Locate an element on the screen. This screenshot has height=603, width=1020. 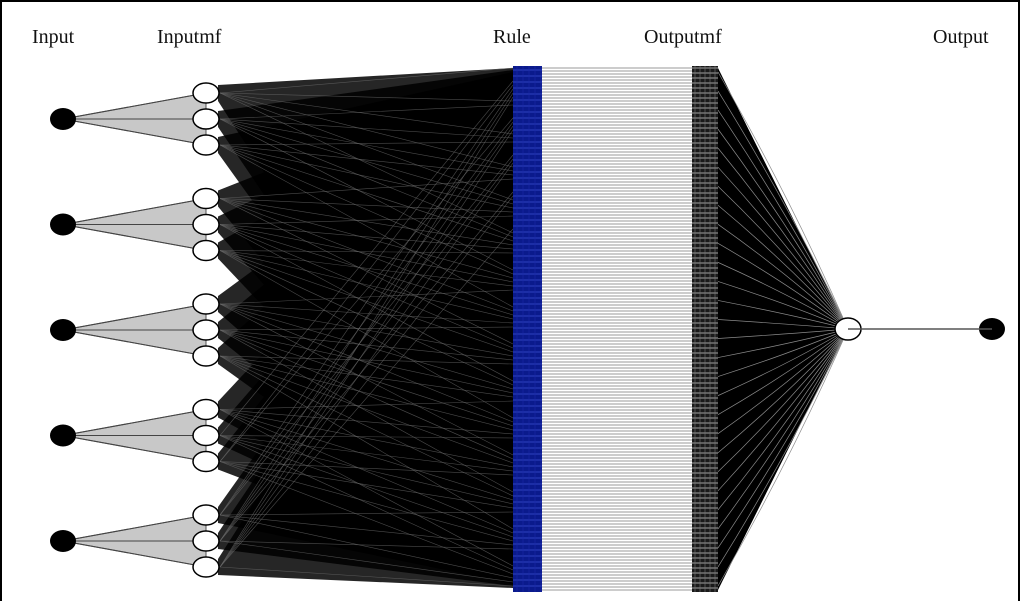
output-layer-label: Output is located at coordinates (961, 37).